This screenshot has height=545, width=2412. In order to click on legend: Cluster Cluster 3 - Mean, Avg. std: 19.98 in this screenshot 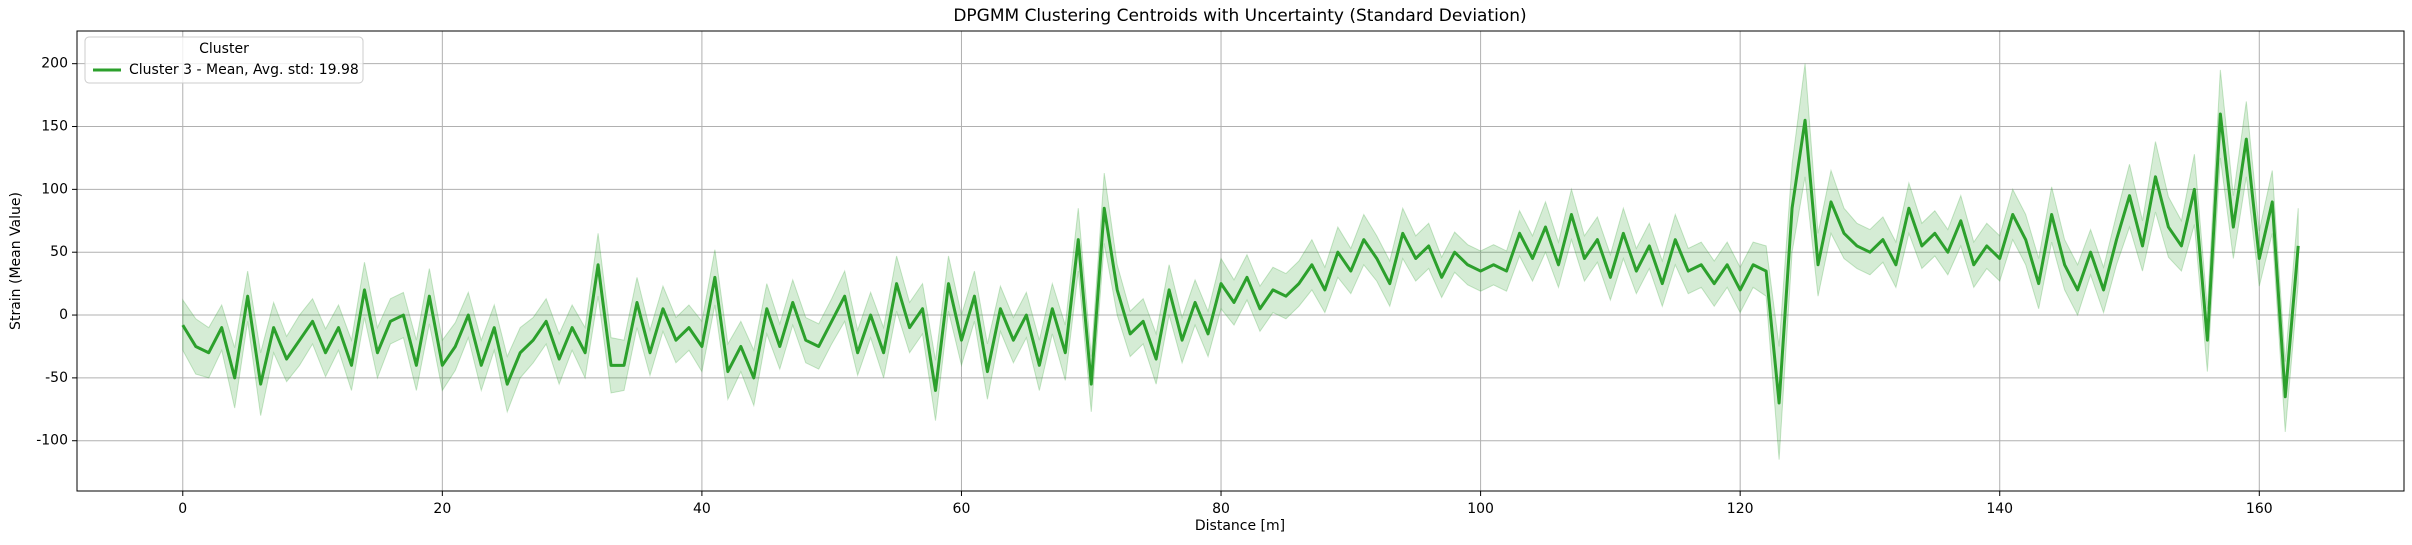, I will do `click(224, 60)`.